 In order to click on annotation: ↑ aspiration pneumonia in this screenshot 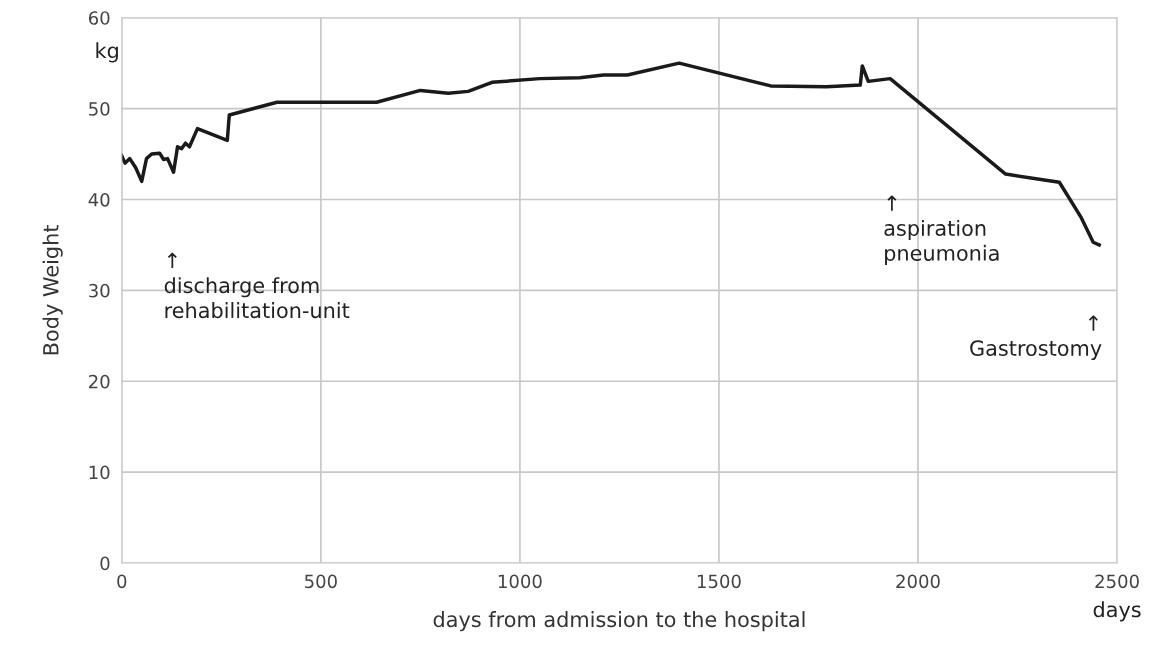, I will do `click(941, 230)`.